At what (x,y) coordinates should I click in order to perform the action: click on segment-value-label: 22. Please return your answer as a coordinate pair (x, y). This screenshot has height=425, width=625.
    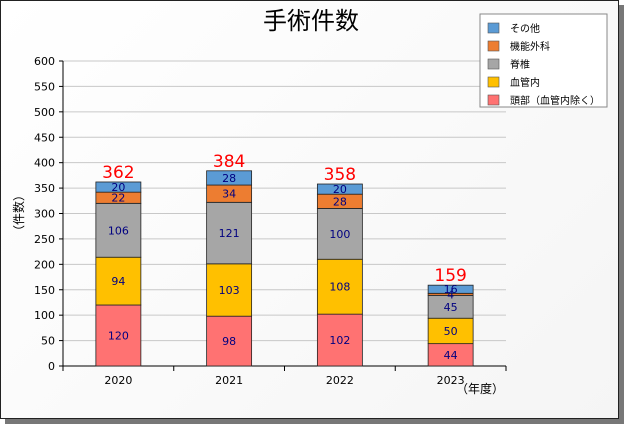
    Looking at the image, I should click on (118, 198).